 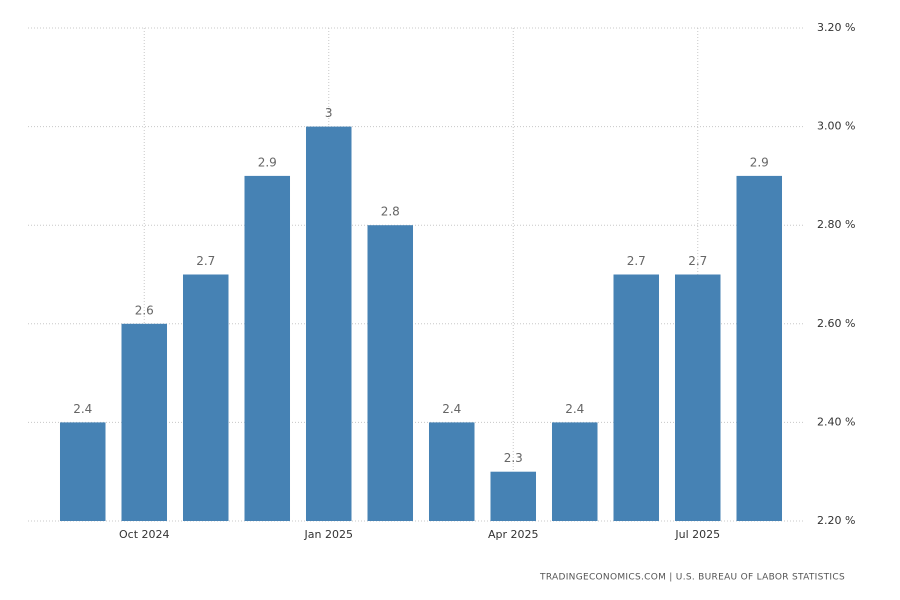 What do you see at coordinates (836, 126) in the screenshot?
I see `y-tick-label: 3.00 %` at bounding box center [836, 126].